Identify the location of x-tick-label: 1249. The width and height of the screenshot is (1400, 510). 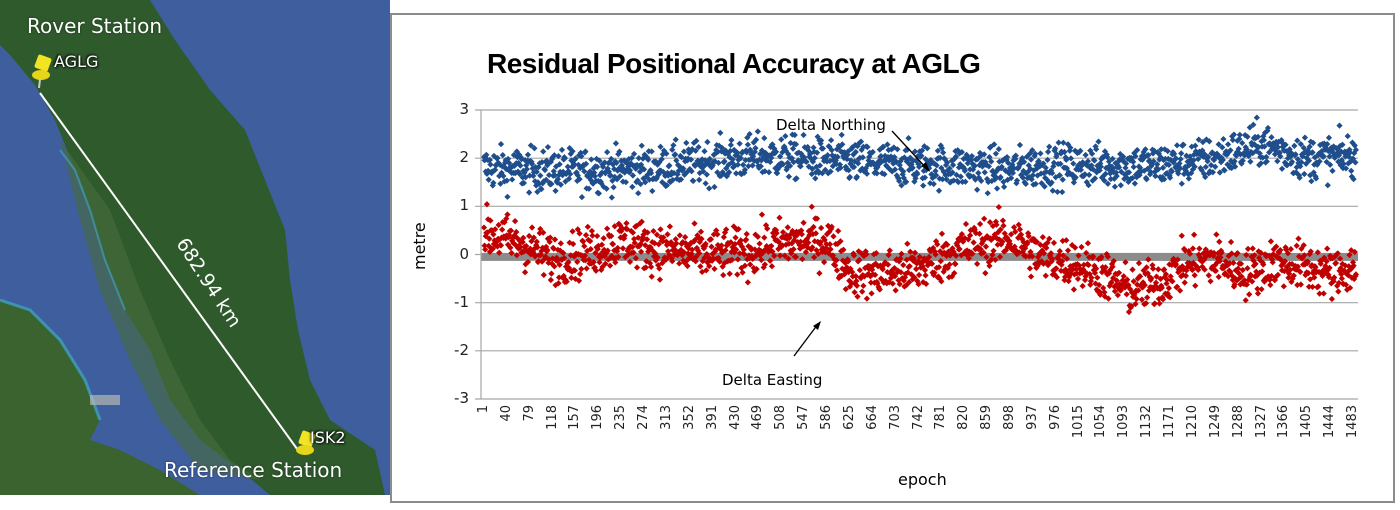
(1215, 422).